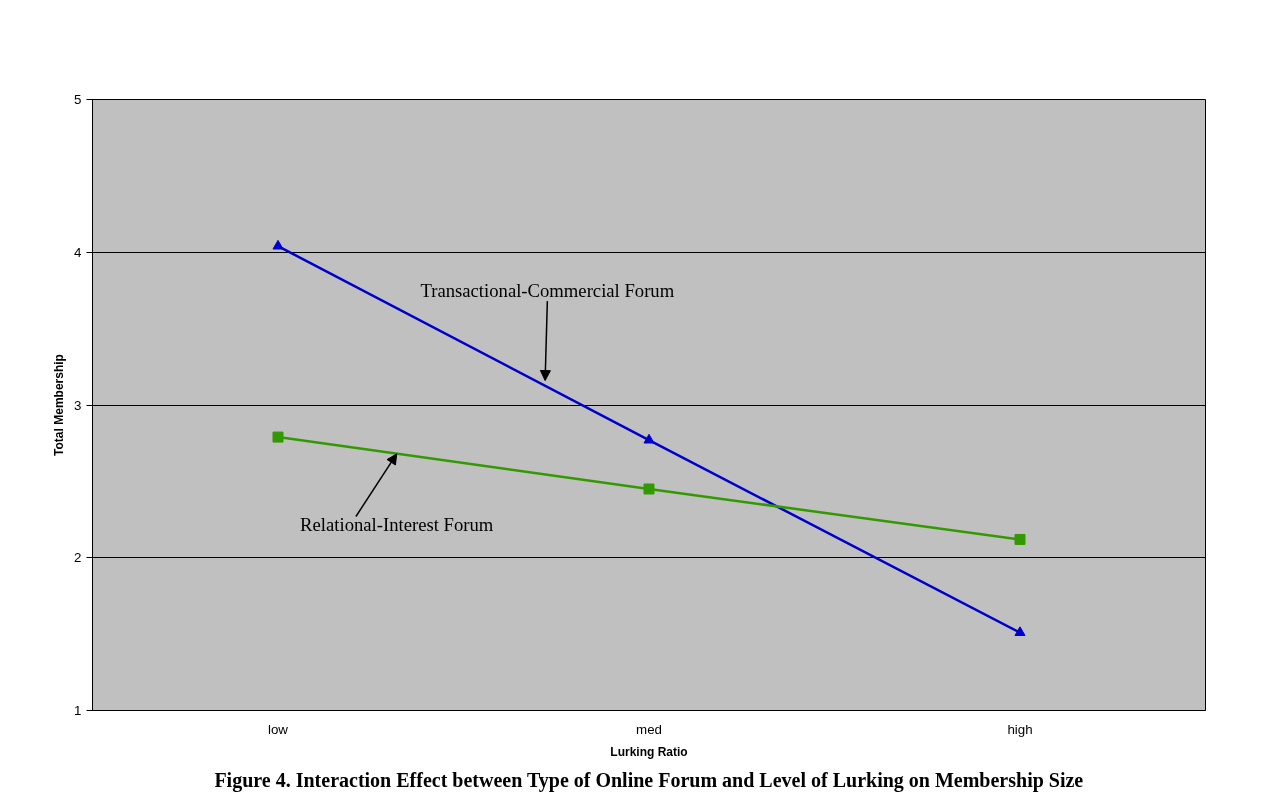 The height and width of the screenshot is (795, 1268). What do you see at coordinates (278, 729) in the screenshot?
I see `x-tick-label: low` at bounding box center [278, 729].